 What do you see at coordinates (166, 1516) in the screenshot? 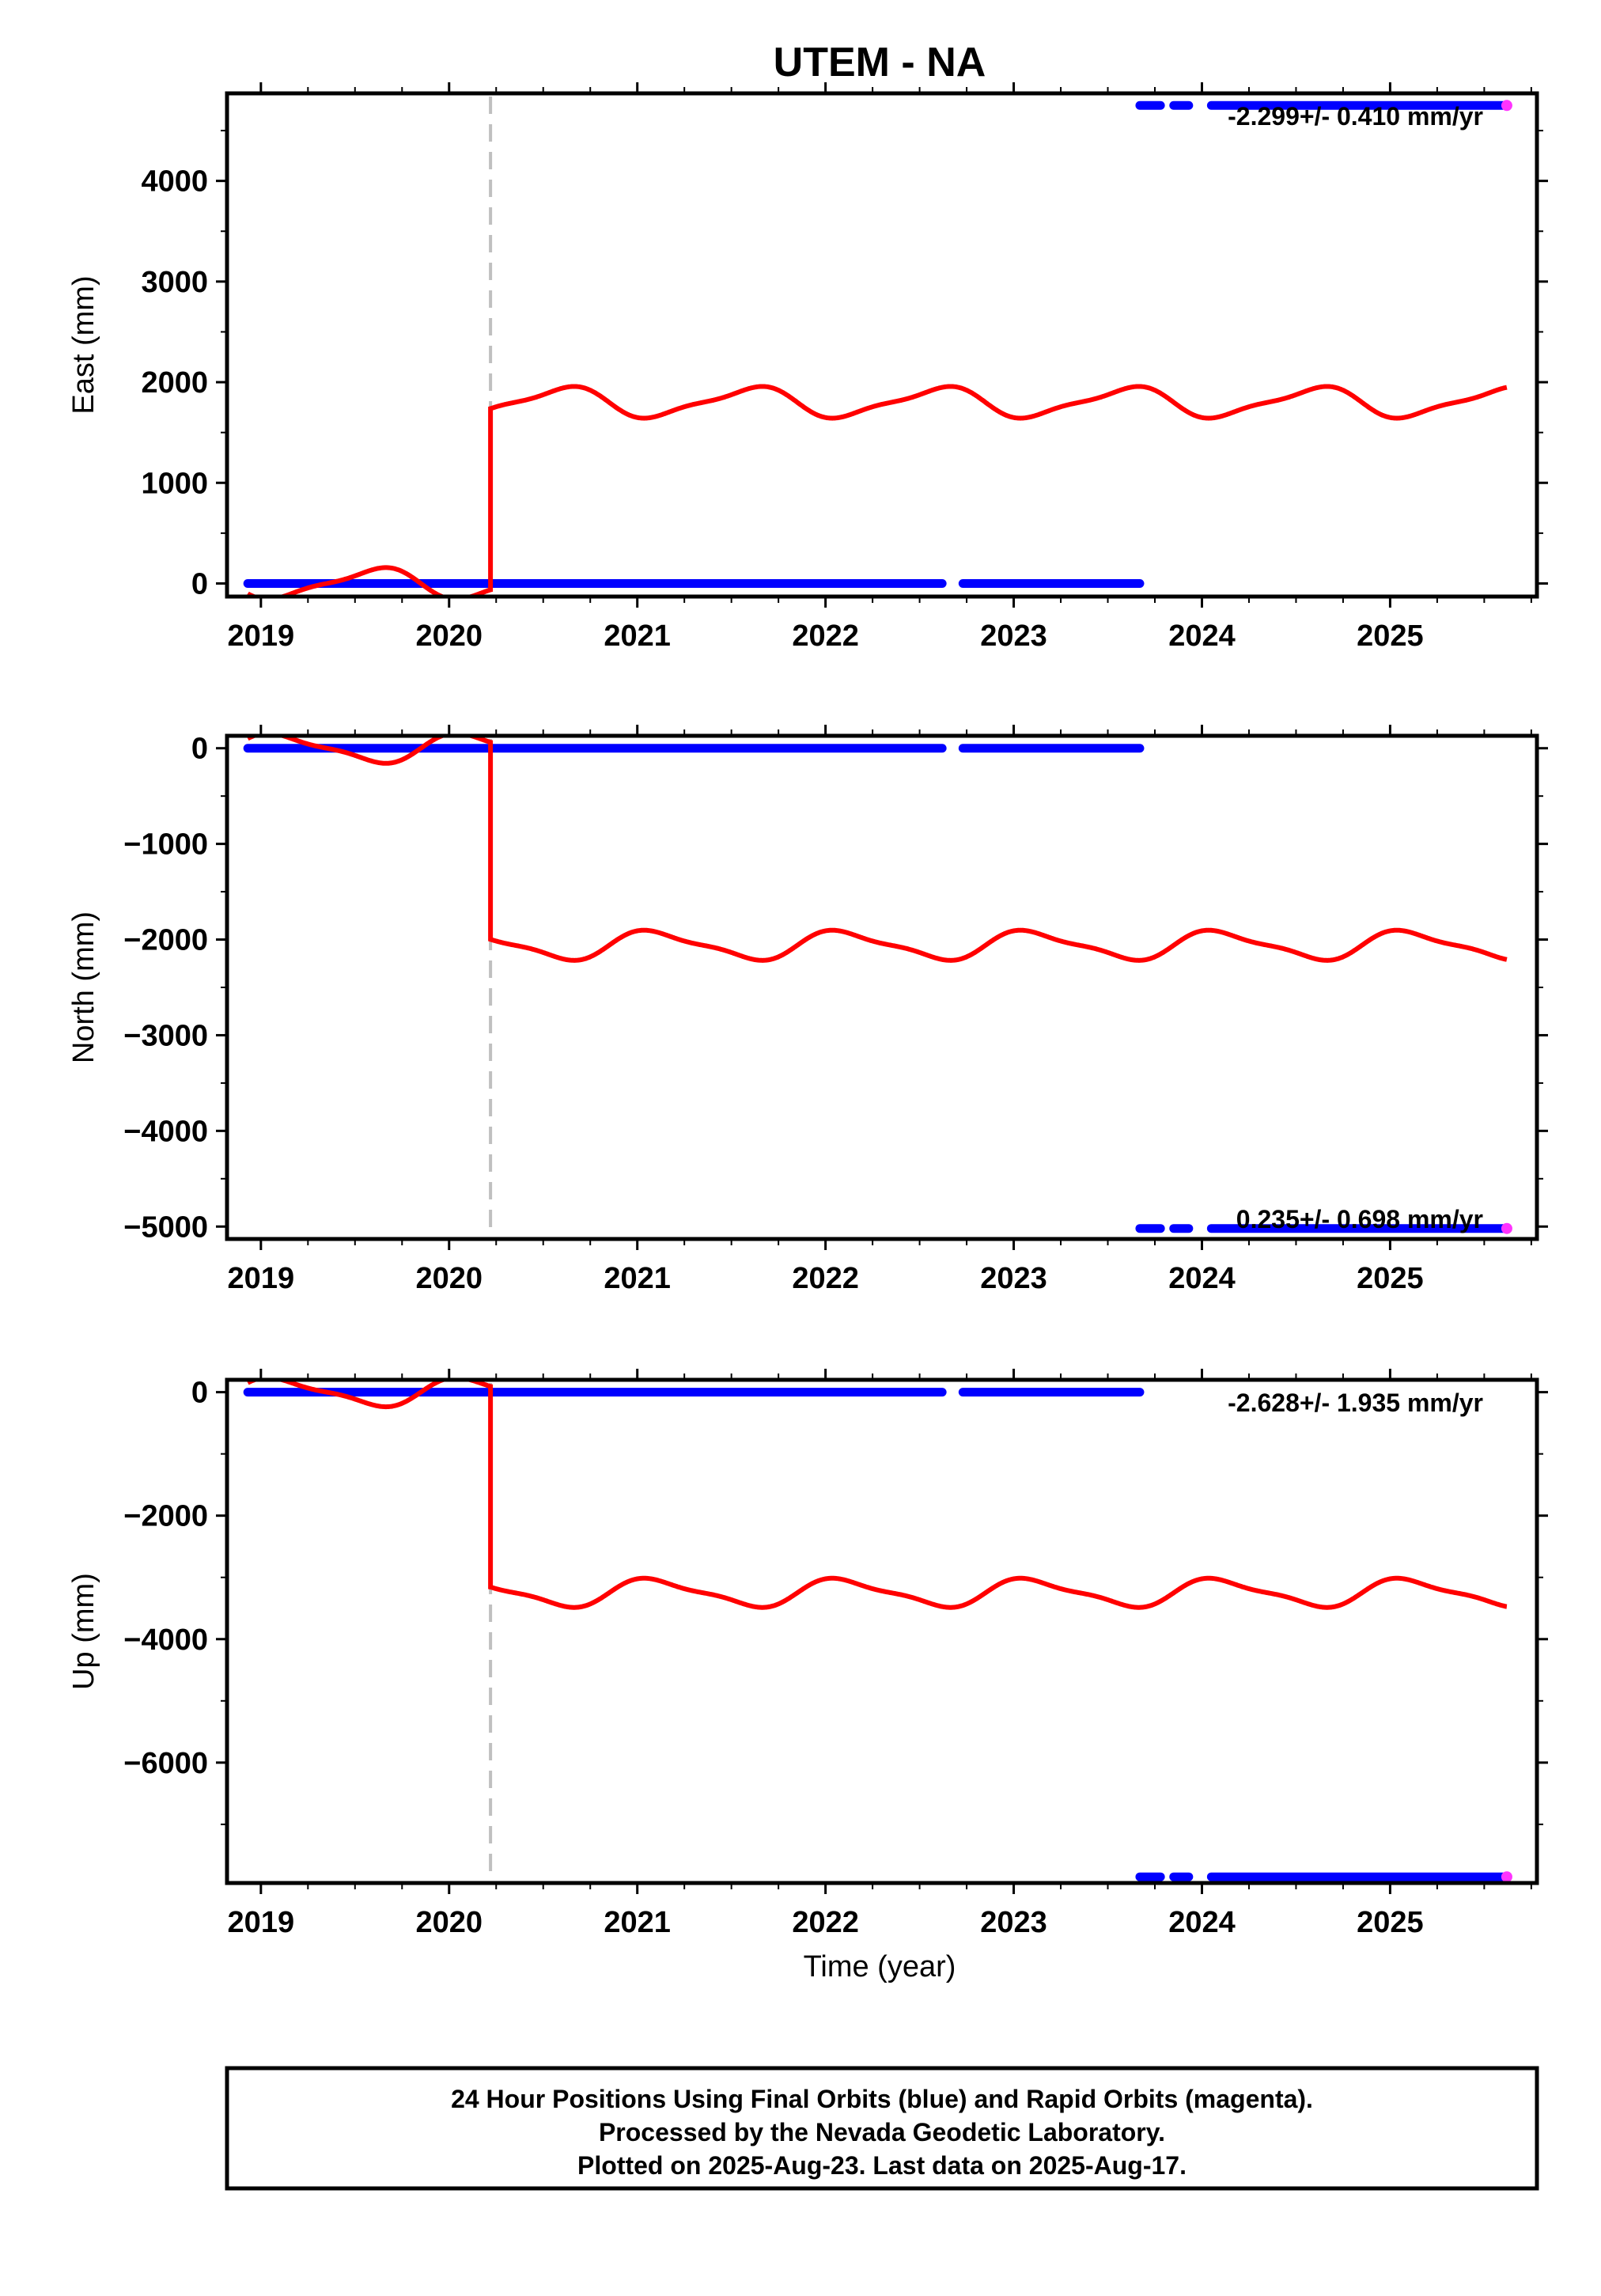
I see `up-y-tick-label: −2000` at bounding box center [166, 1516].